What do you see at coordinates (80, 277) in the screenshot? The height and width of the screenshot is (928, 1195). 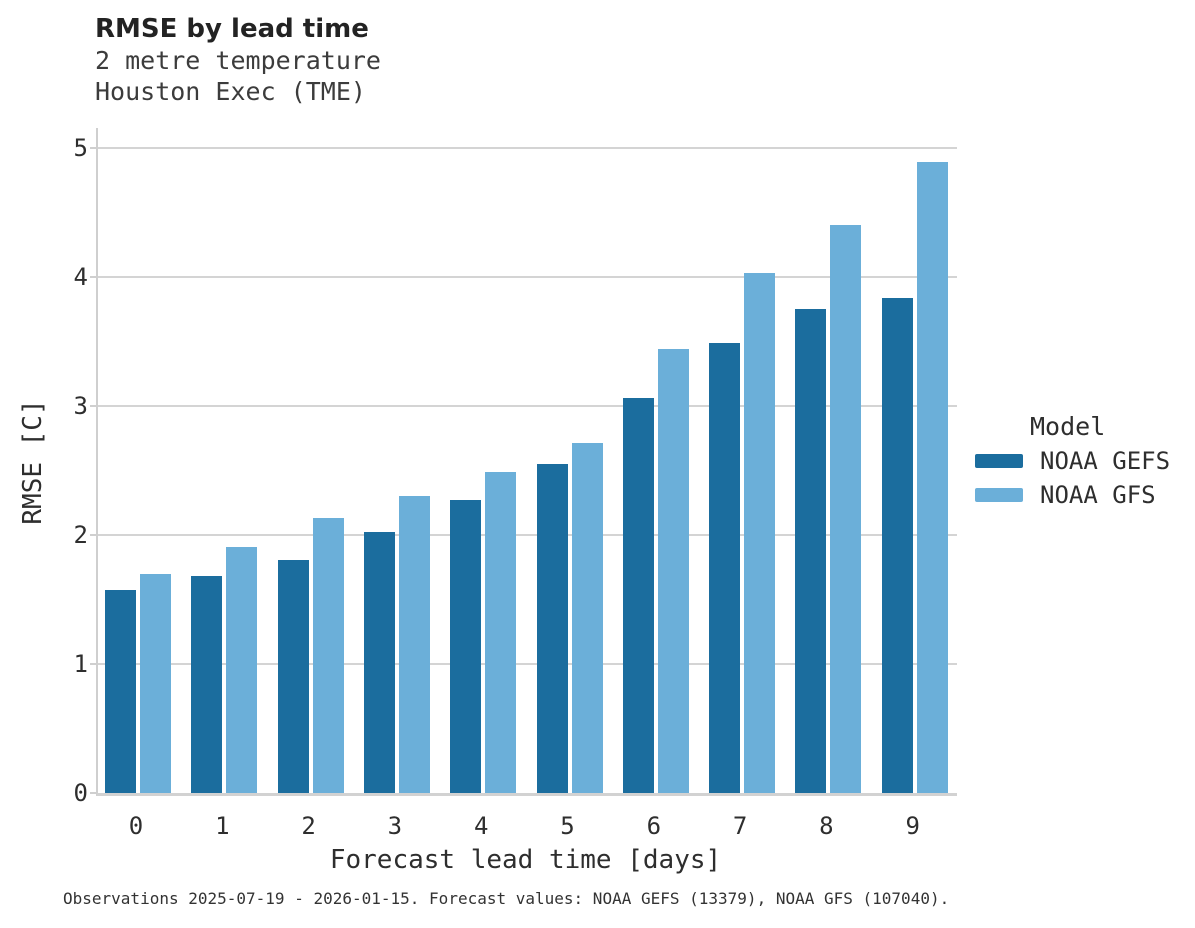 I see `y-tick-label-4: 4` at bounding box center [80, 277].